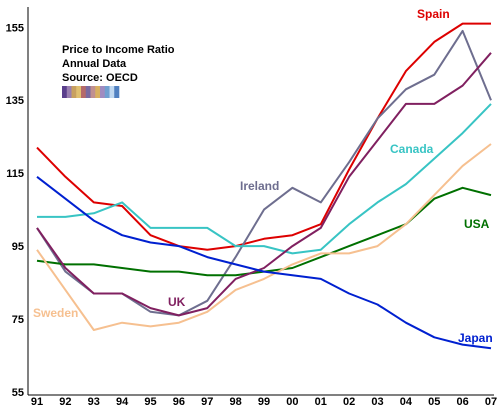  What do you see at coordinates (15, 174) in the screenshot?
I see `y-tick-label: 115` at bounding box center [15, 174].